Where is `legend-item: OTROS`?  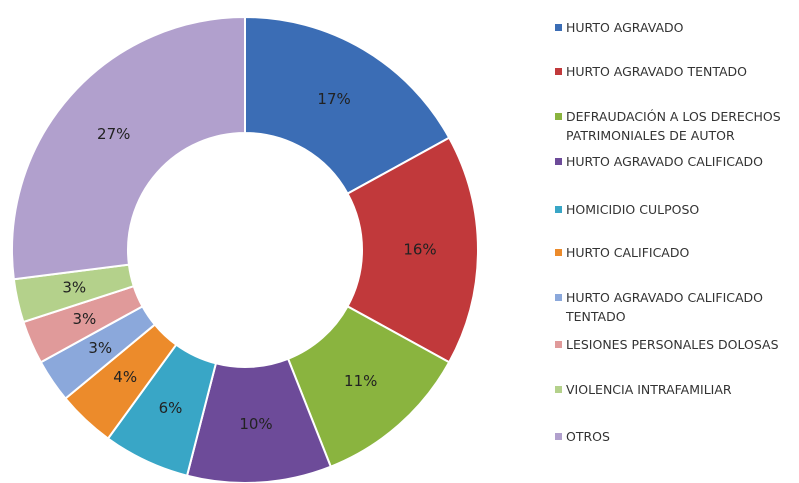 legend-item: OTROS is located at coordinates (582, 436).